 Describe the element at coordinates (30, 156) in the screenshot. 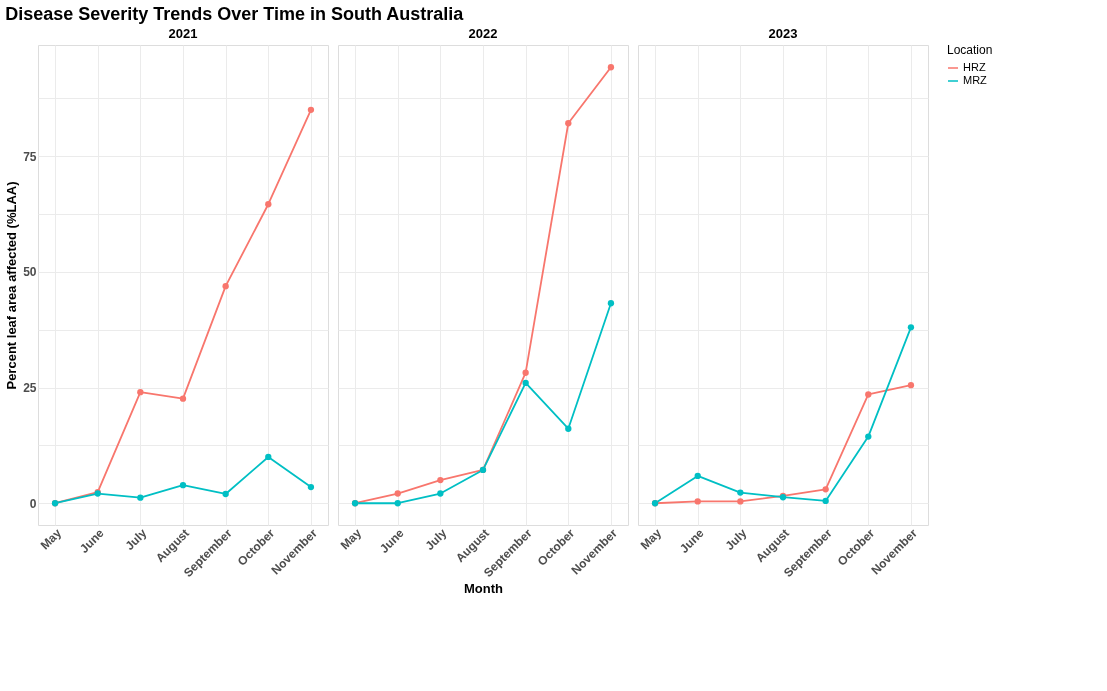

I see `y-tick-label: 75` at that location.